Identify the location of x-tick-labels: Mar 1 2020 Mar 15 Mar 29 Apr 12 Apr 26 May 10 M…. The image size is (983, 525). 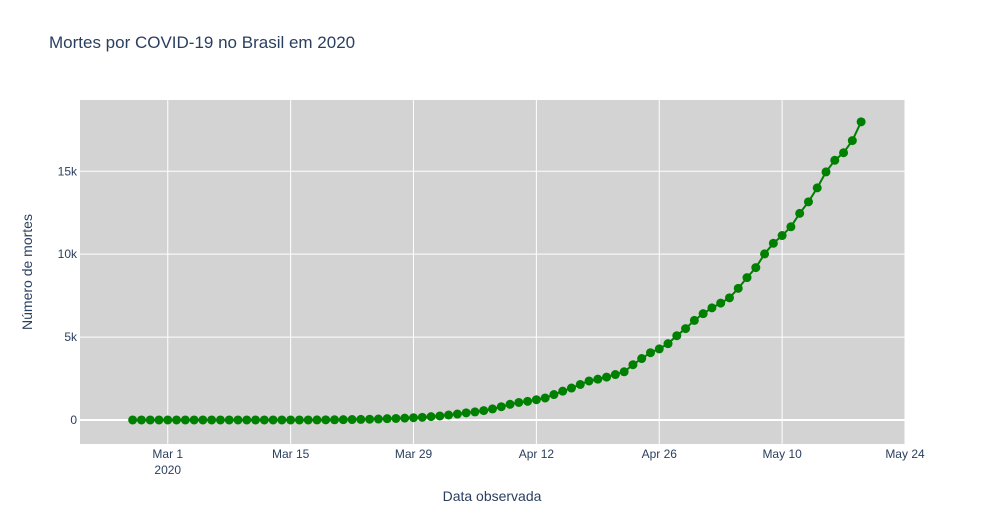
(538, 462).